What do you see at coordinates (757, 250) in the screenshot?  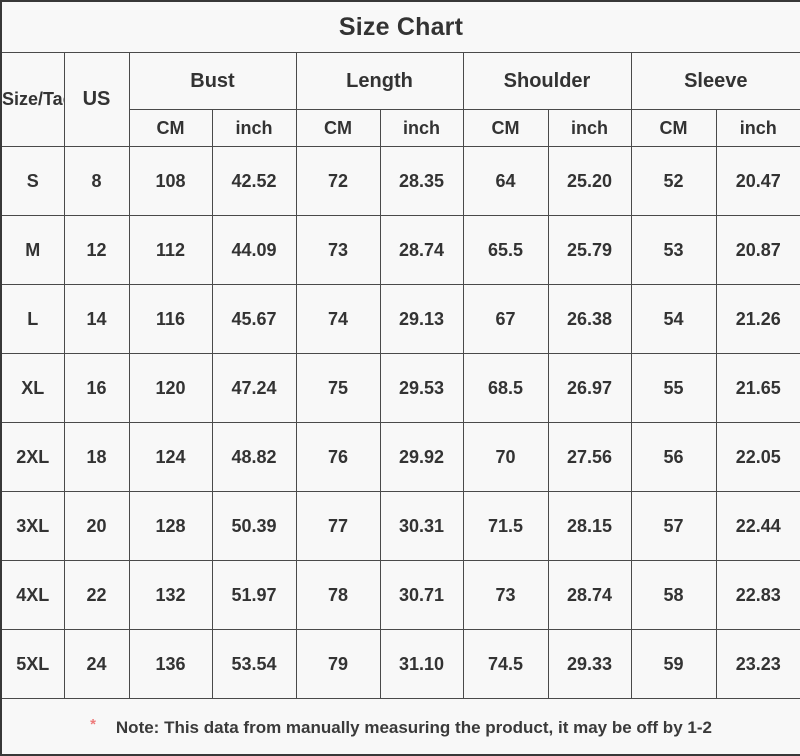 I see `sleeve-inch-cell: 20.87` at bounding box center [757, 250].